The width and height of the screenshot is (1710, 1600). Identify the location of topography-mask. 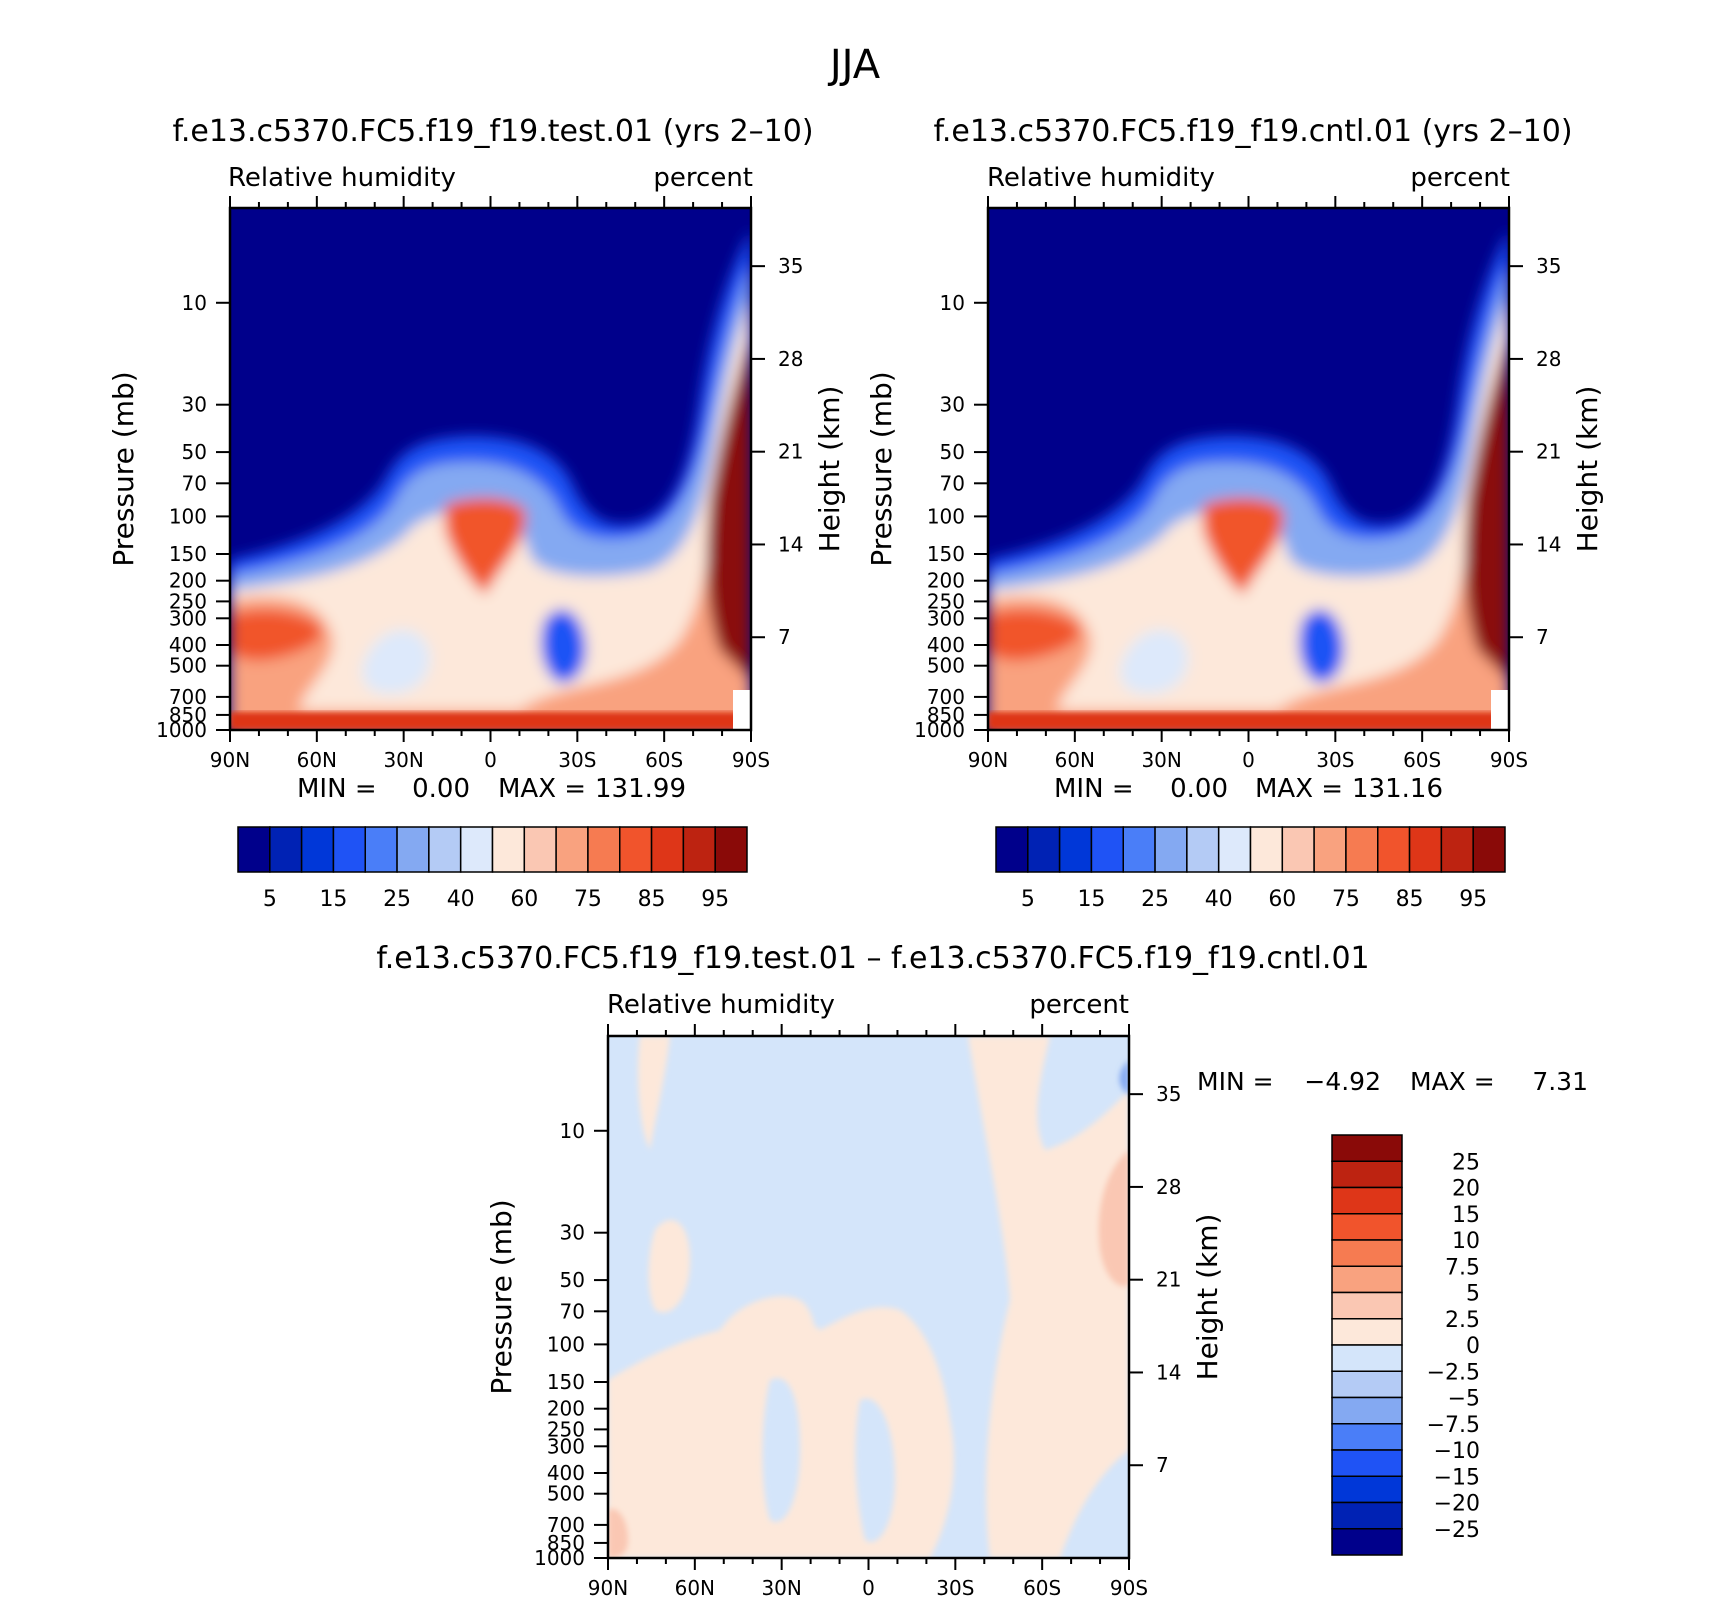
(742, 710).